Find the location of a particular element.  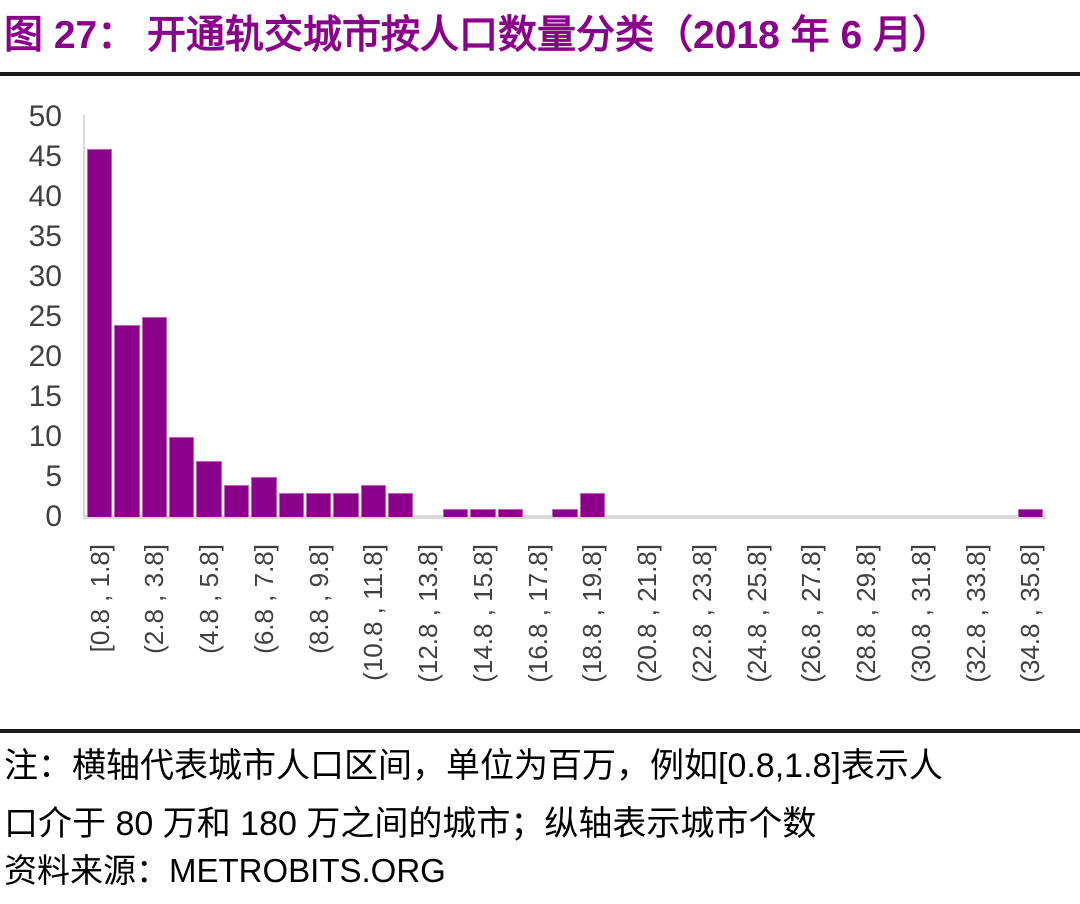

note-line-1: 注：横轴代表城市人口区间，单位为百万，例如[0.8,1.8]表示人 is located at coordinates (473, 766).